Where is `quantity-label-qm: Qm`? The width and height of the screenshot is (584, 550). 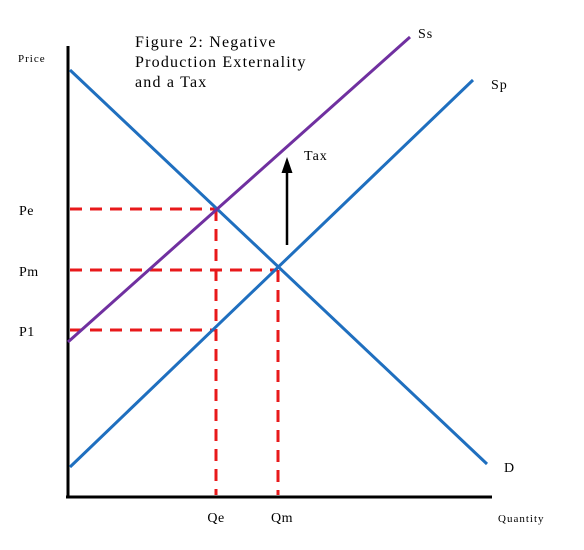 quantity-label-qm: Qm is located at coordinates (282, 518).